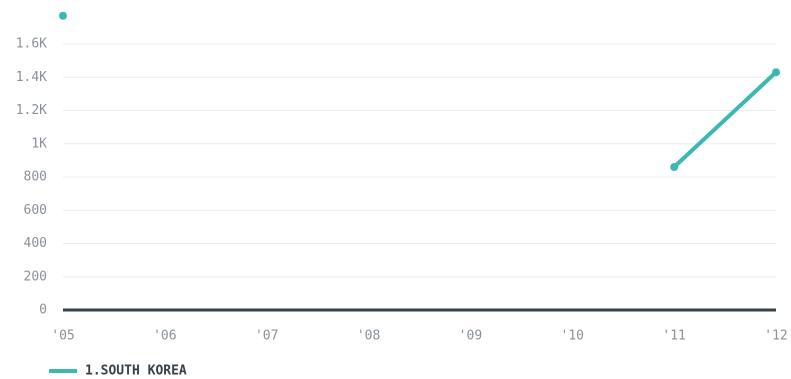  I want to click on x-tick-label: '12, so click(775, 336).